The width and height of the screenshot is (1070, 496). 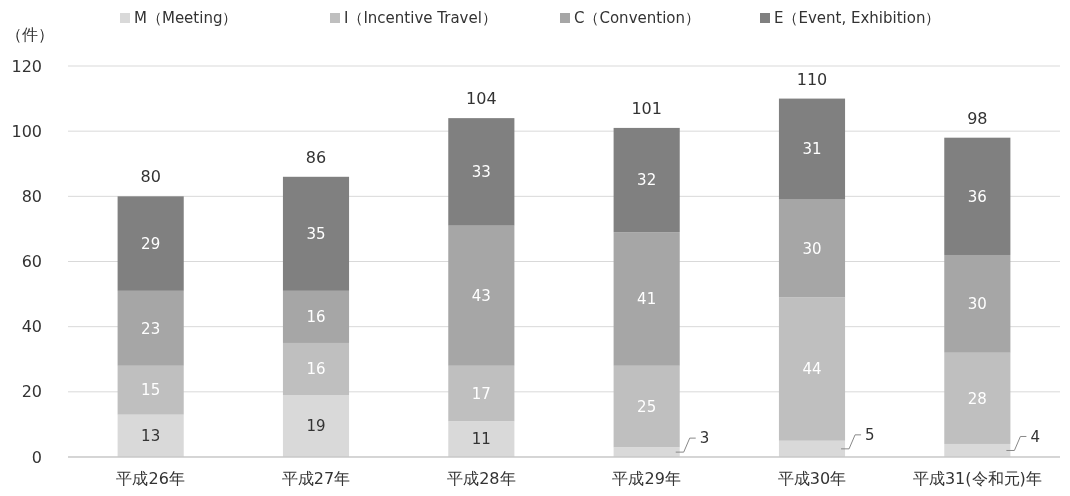 What do you see at coordinates (812, 478) in the screenshot?
I see `x-tick-label: 平成30年` at bounding box center [812, 478].